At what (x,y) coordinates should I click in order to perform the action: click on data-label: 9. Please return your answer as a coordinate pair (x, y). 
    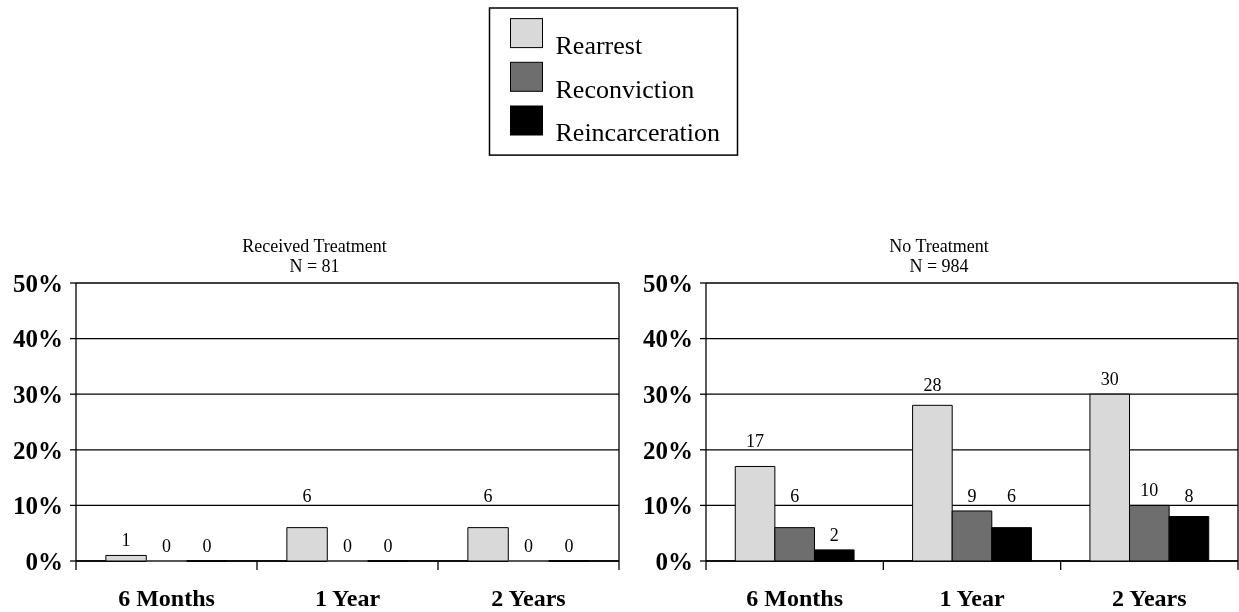
    Looking at the image, I should click on (972, 495).